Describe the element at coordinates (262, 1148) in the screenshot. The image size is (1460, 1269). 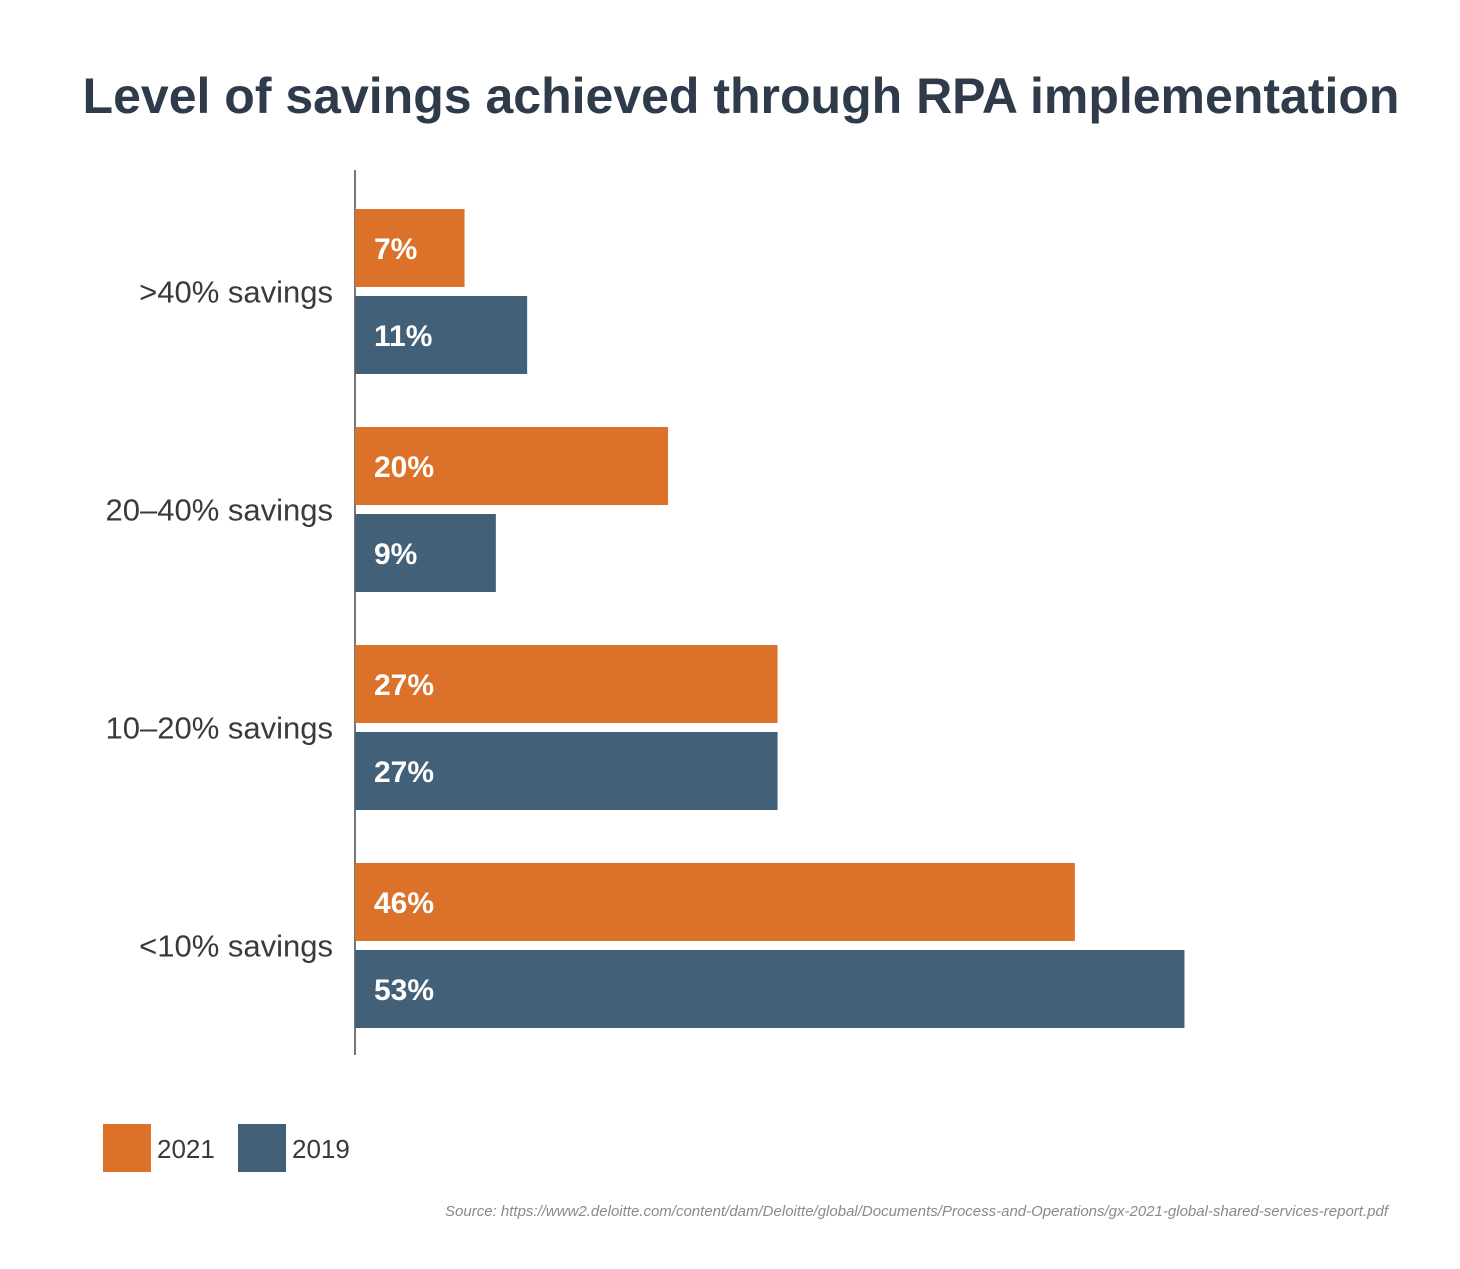
I see `legend-swatch-2019` at that location.